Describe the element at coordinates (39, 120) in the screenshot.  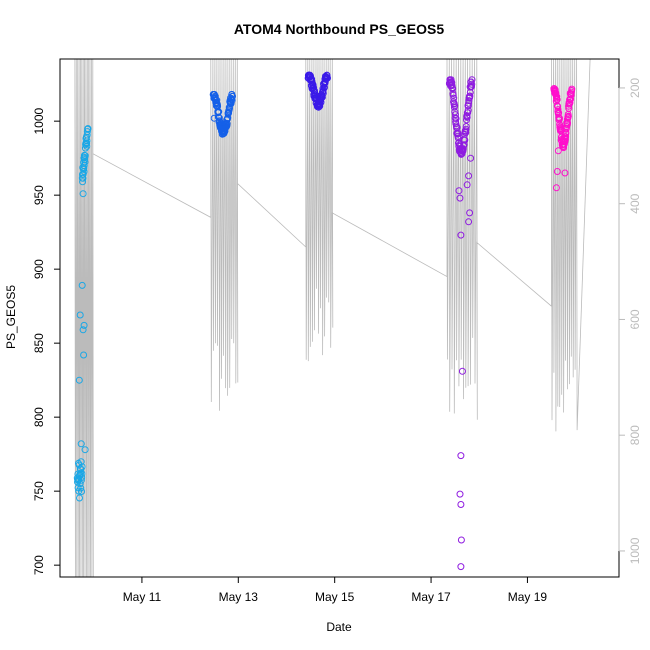
I see `y-tick-label: 1000` at that location.